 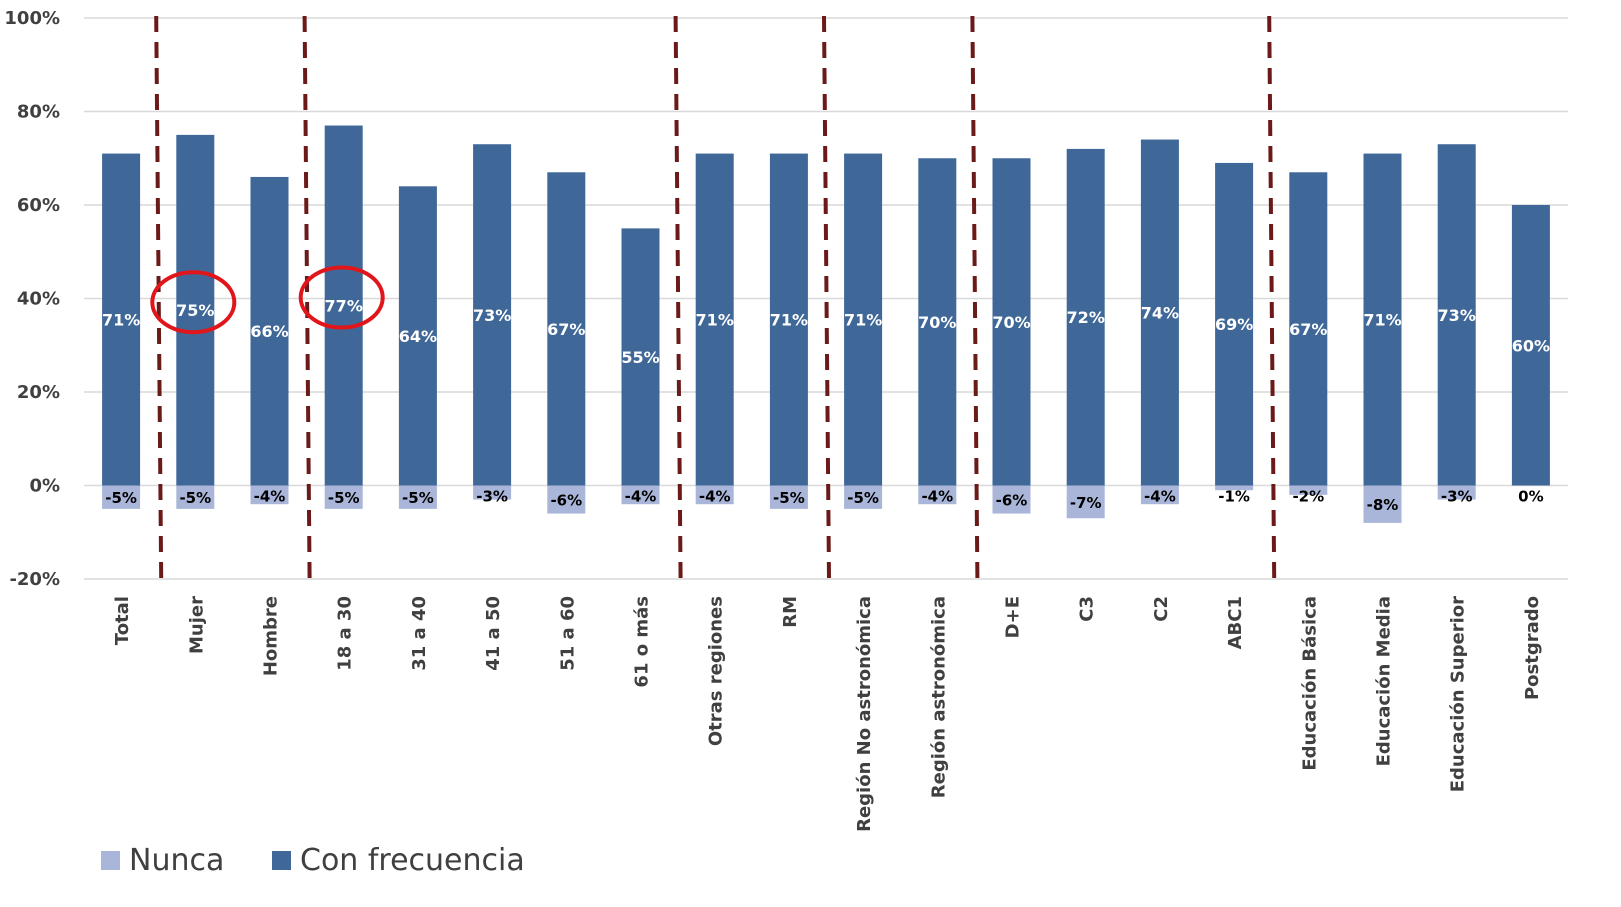 I want to click on highlight-circle-mujer, so click(x=193, y=302).